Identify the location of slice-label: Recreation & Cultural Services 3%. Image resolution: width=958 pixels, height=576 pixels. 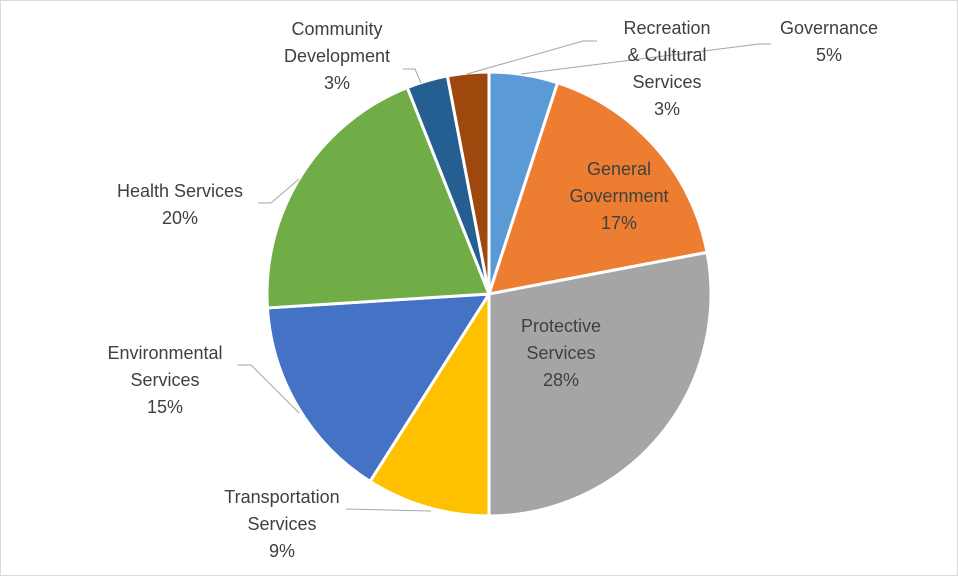
(666, 68).